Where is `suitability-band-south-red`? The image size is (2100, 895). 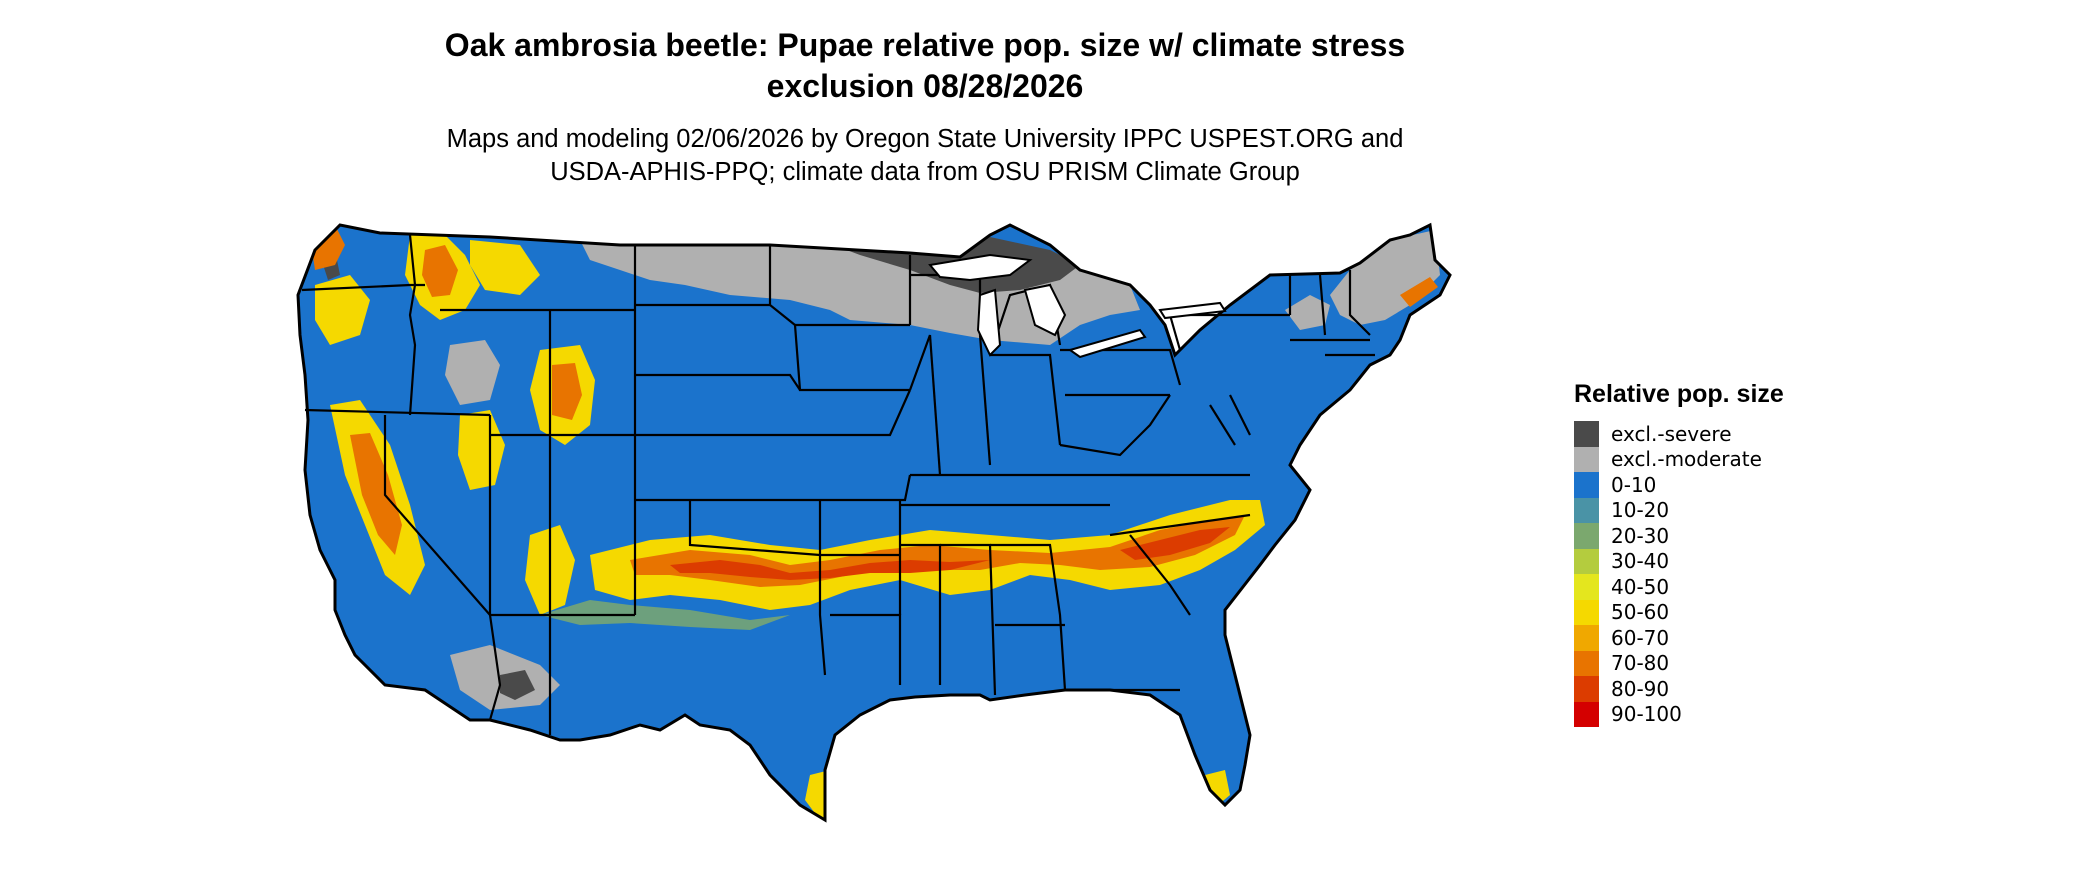
suitability-band-south-red is located at coordinates (830, 570).